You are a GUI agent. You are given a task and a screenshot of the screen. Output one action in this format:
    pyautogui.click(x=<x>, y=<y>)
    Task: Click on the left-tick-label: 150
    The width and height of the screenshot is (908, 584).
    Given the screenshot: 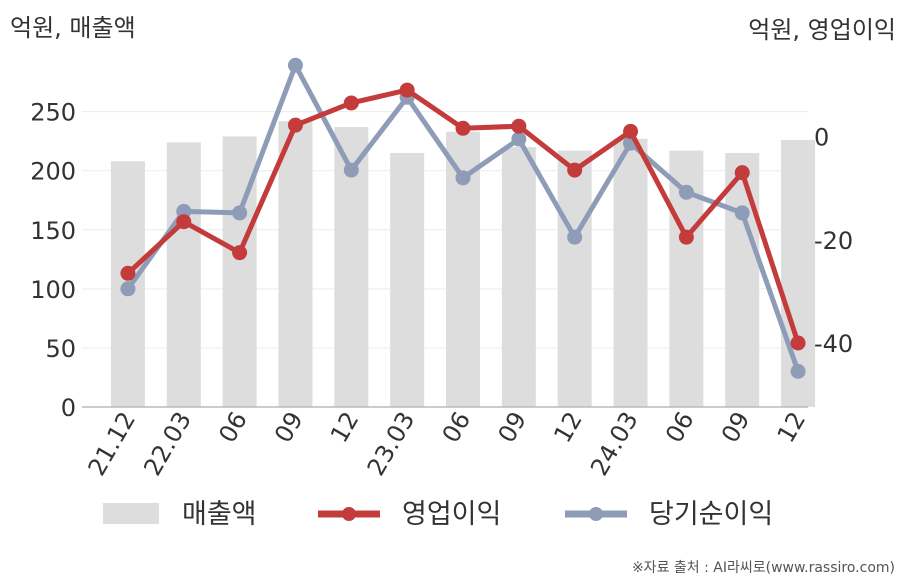 What is the action you would take?
    pyautogui.click(x=53, y=231)
    